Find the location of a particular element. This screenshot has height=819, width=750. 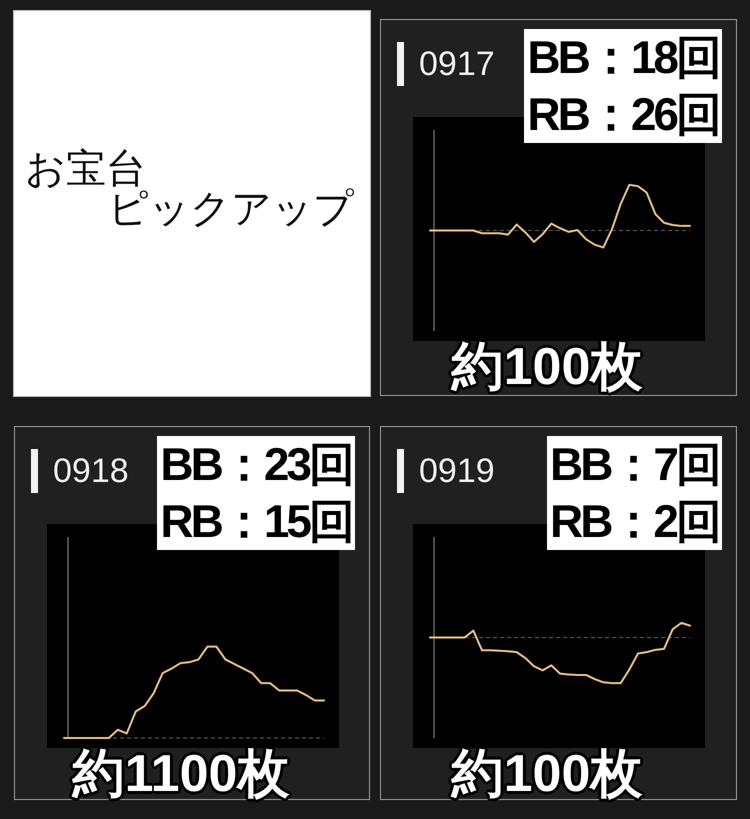

text: BB：23回 is located at coordinates (256, 464).